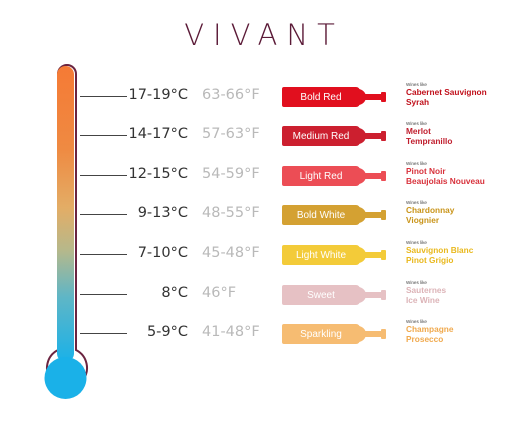 The width and height of the screenshot is (528, 434). What do you see at coordinates (321, 255) in the screenshot?
I see `bottle-label: Light White` at bounding box center [321, 255].